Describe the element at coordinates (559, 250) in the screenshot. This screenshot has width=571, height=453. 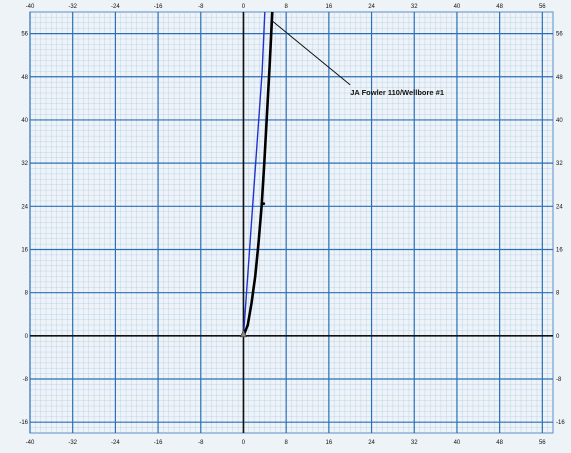
I see `y-tick-label-right: 16` at that location.